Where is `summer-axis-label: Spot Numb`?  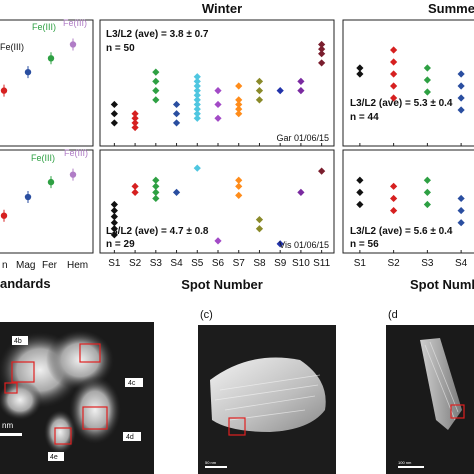 summer-axis-label: Spot Numb is located at coordinates (442, 284).